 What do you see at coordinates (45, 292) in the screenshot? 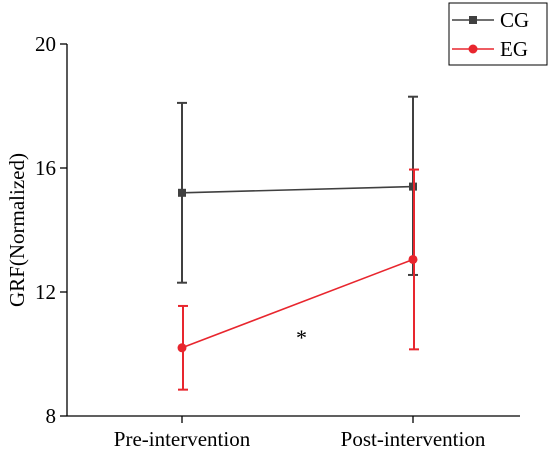
I see `y-tick-label: 12` at bounding box center [45, 292].